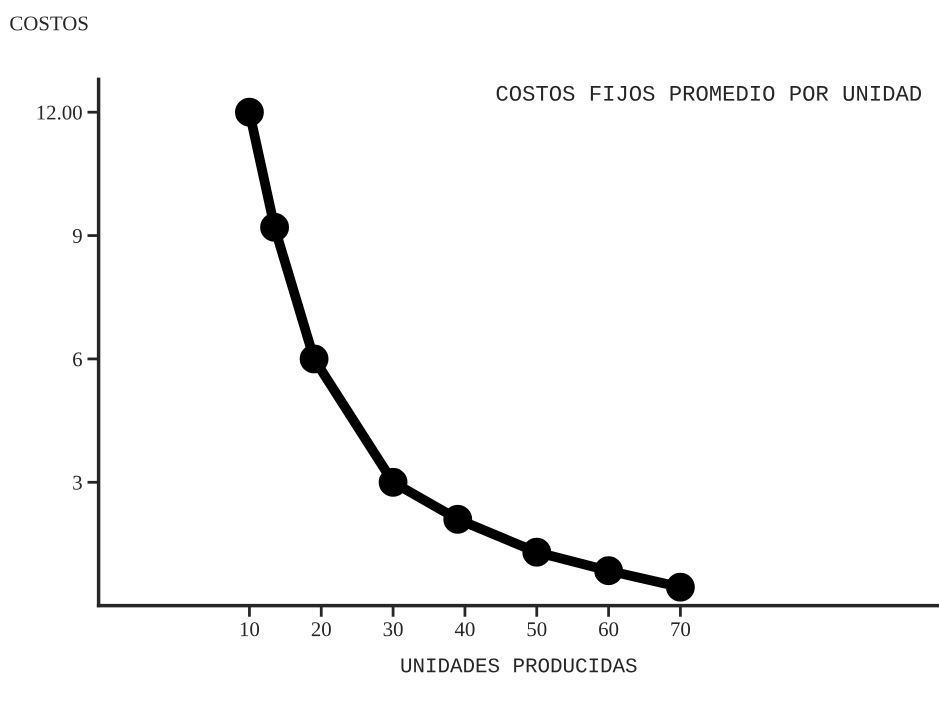 Image resolution: width=939 pixels, height=721 pixels. Describe the element at coordinates (250, 629) in the screenshot. I see `x-tick-label: 10` at that location.